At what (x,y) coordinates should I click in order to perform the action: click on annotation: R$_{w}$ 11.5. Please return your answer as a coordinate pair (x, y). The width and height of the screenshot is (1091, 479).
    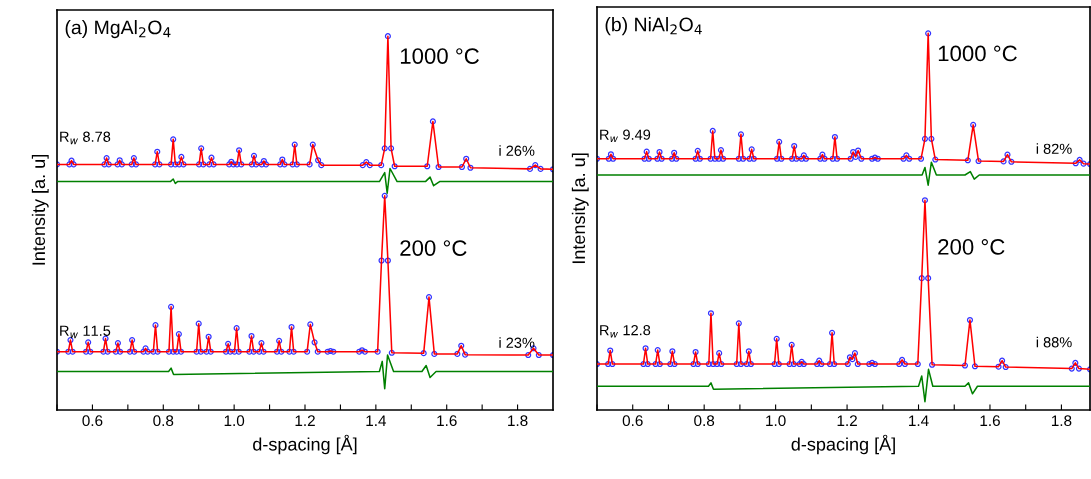
    Looking at the image, I should click on (85, 332).